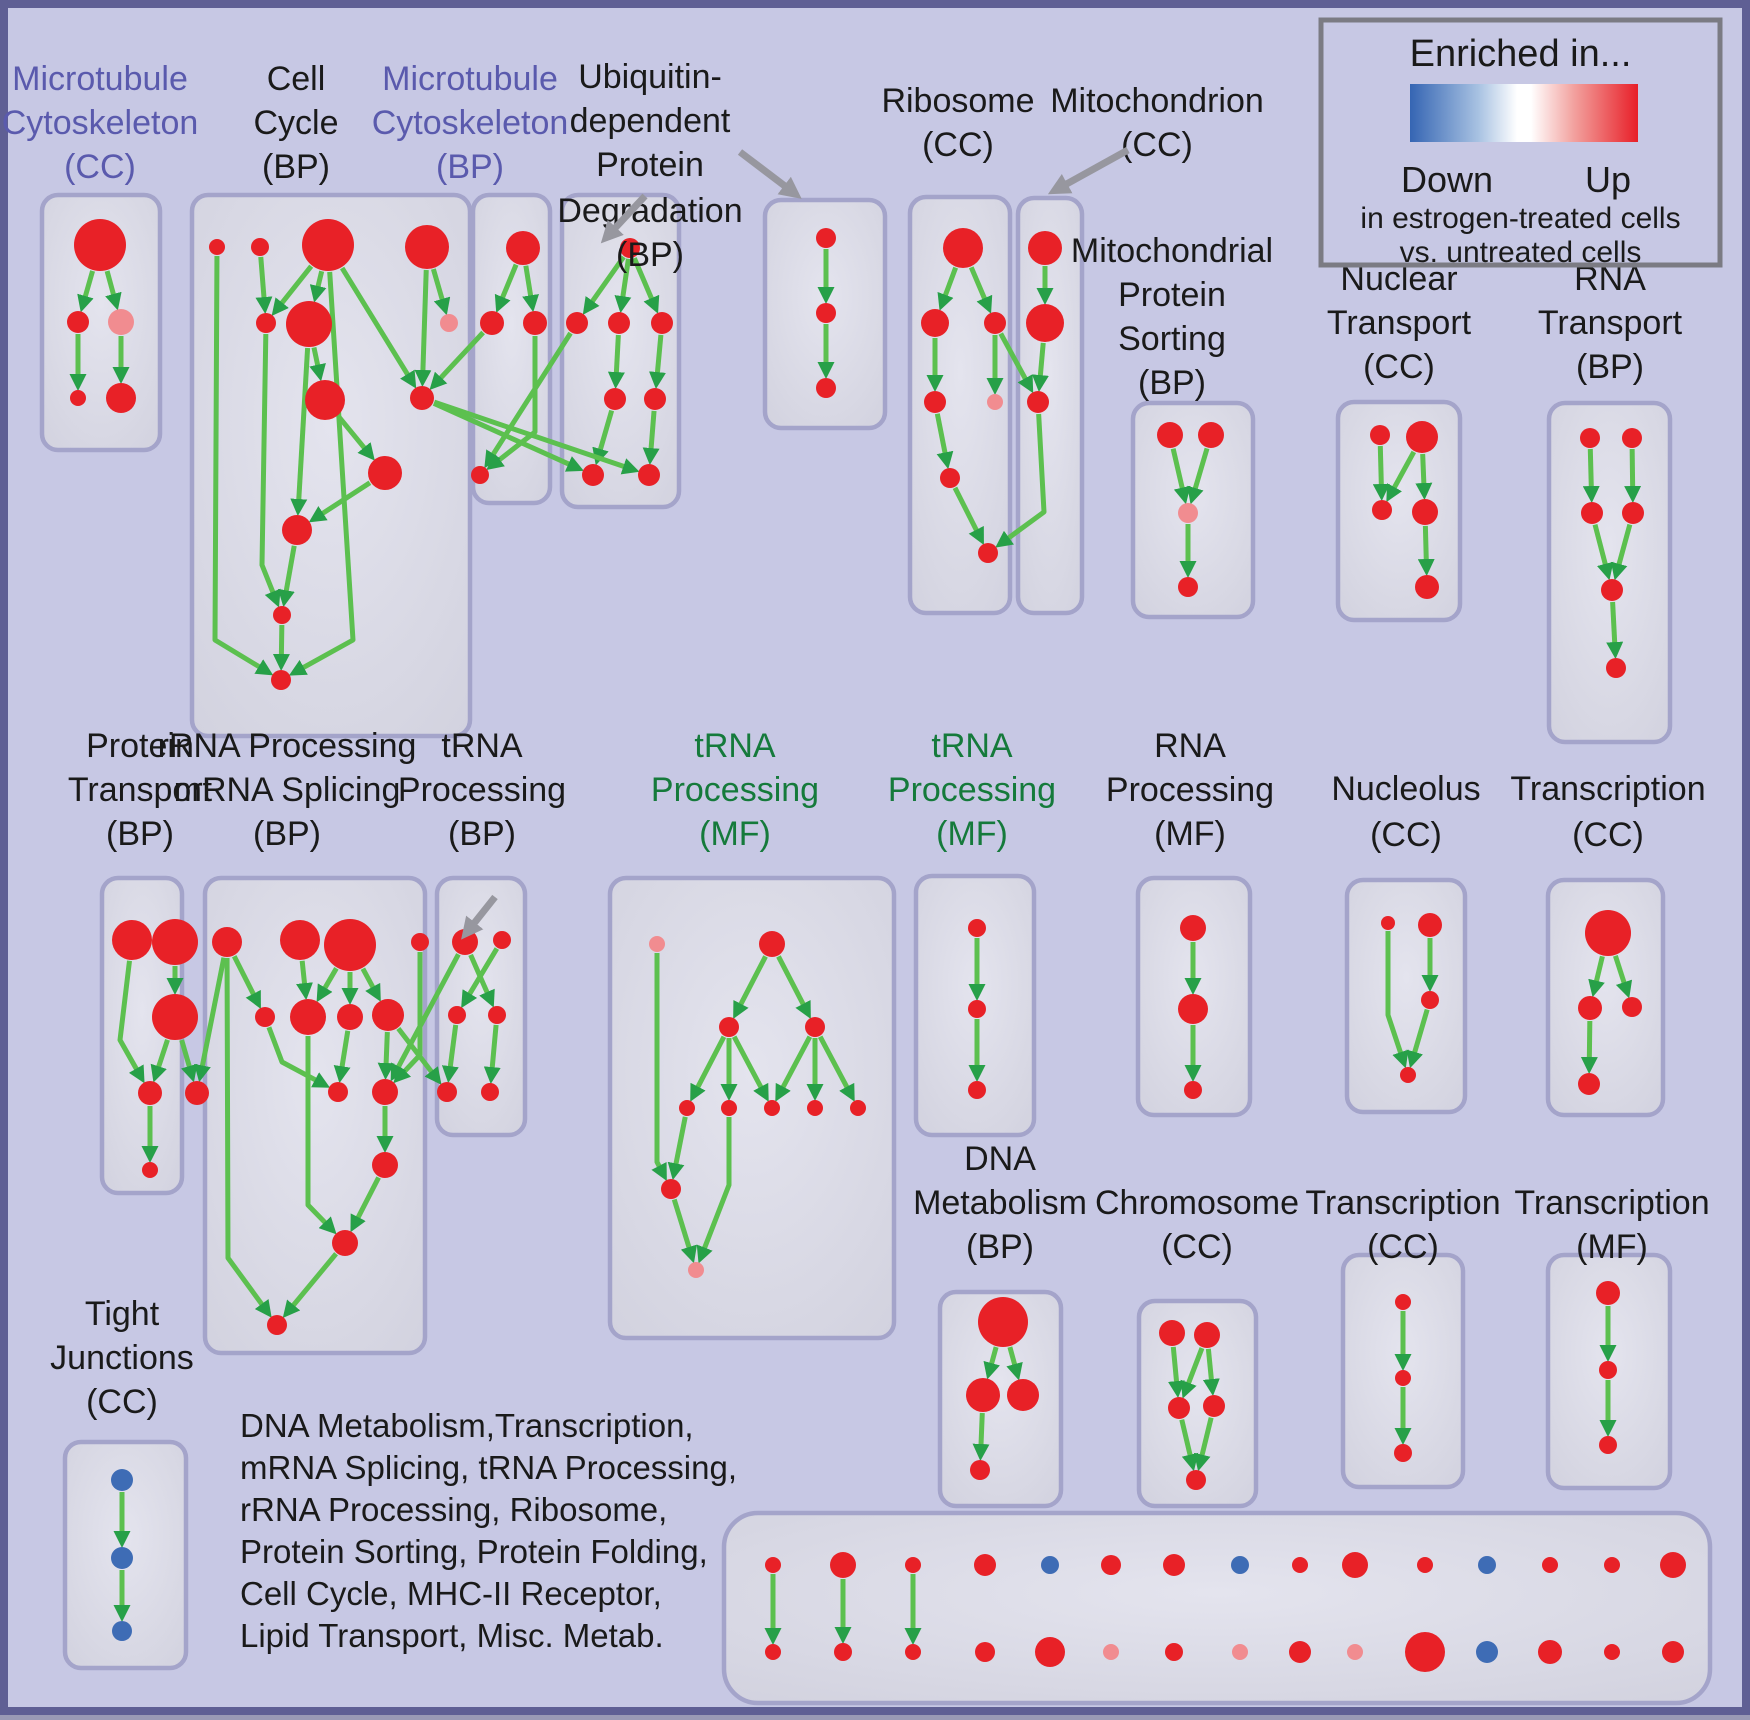 The image size is (1750, 1720). What do you see at coordinates (388, 1015) in the screenshot?
I see `go-term-node-r8` at bounding box center [388, 1015].